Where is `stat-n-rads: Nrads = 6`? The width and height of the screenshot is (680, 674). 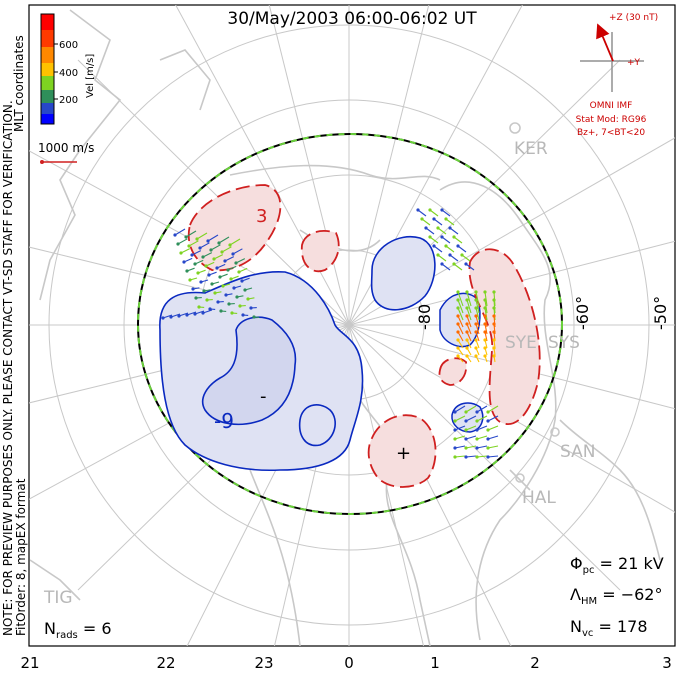 stat-n-rads: Nrads = 6 is located at coordinates (78, 630).